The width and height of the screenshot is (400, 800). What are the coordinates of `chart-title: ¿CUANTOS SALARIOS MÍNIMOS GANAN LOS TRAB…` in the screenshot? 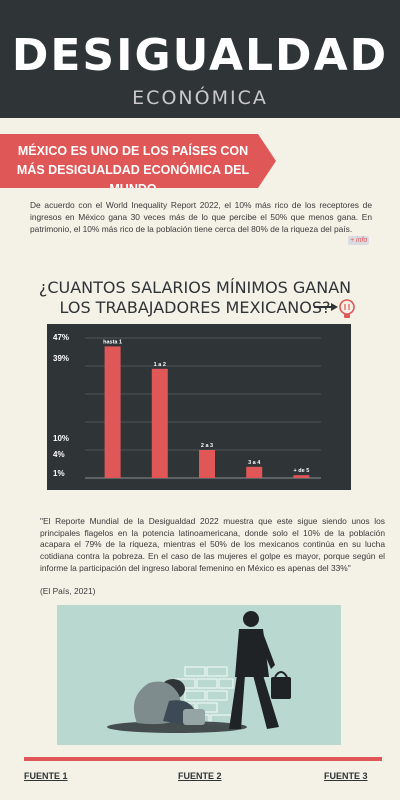 It's located at (195, 297).